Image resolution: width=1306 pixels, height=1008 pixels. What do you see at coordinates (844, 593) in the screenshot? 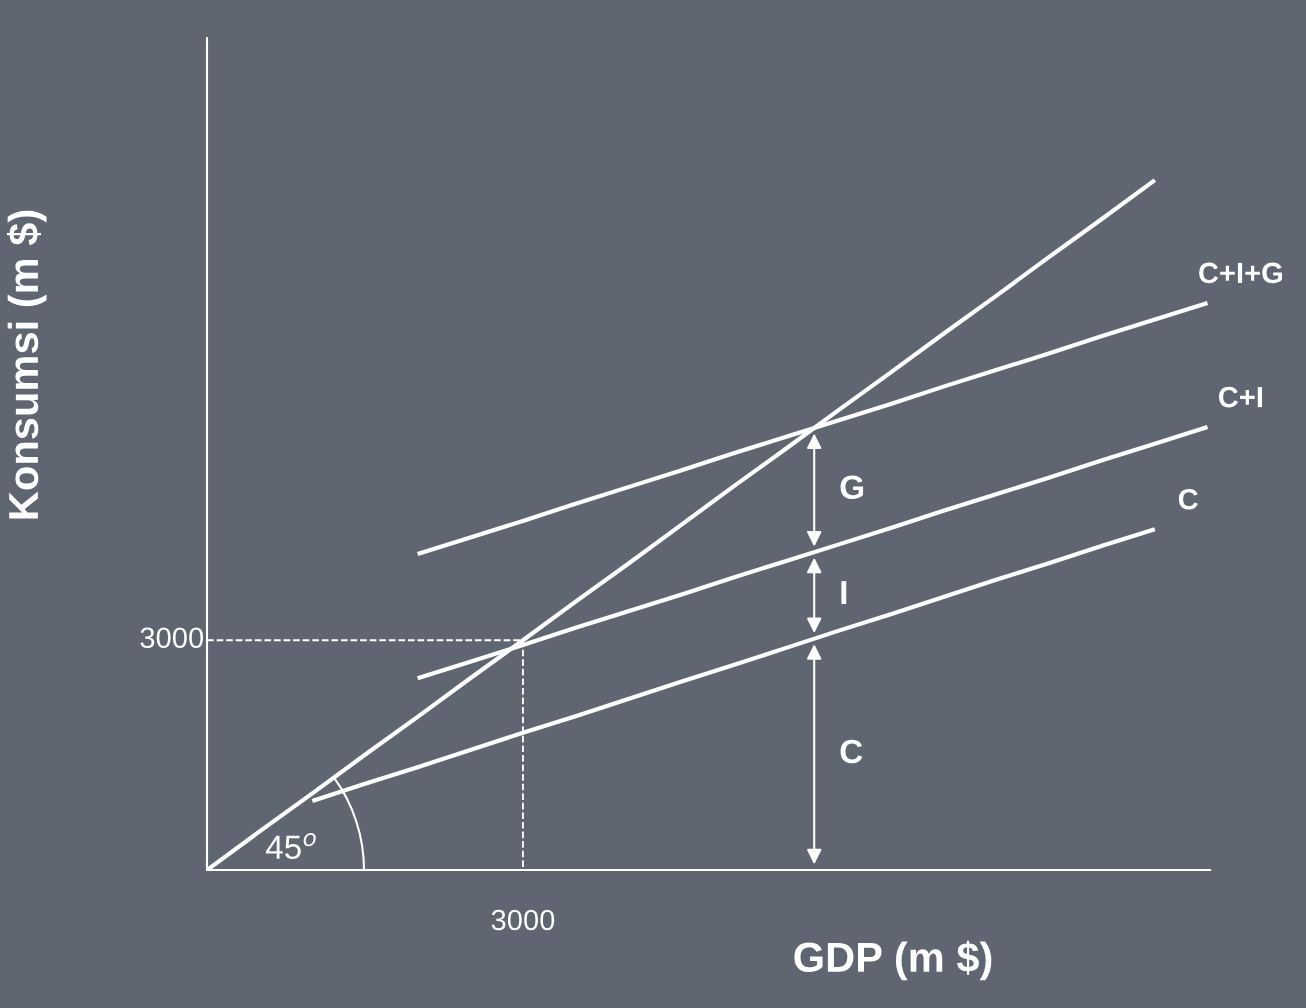
I see `annotation: I` at bounding box center [844, 593].